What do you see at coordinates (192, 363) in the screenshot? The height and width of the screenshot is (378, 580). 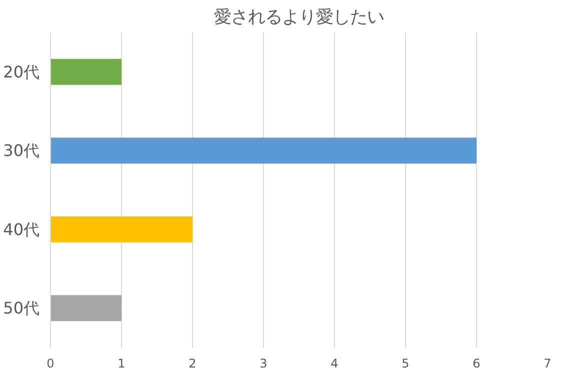 I see `x-tick-label: 2` at bounding box center [192, 363].